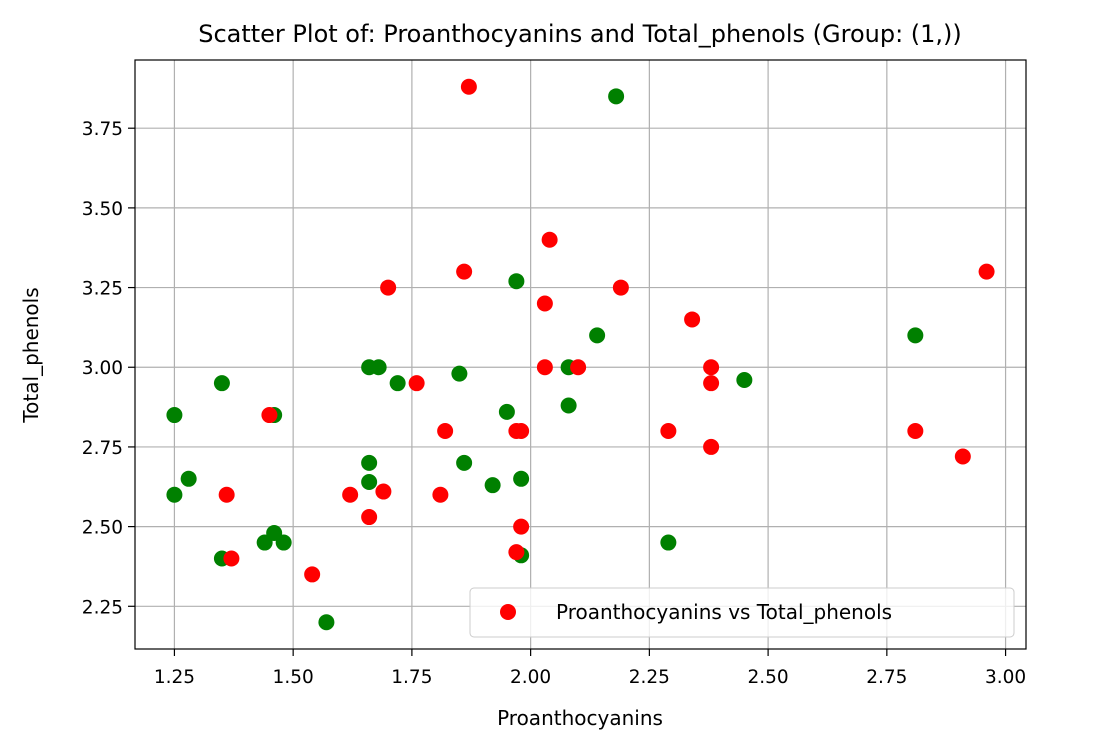 This screenshot has width=1107, height=751. Describe the element at coordinates (102, 448) in the screenshot. I see `y-tick-label: 2.75` at that location.